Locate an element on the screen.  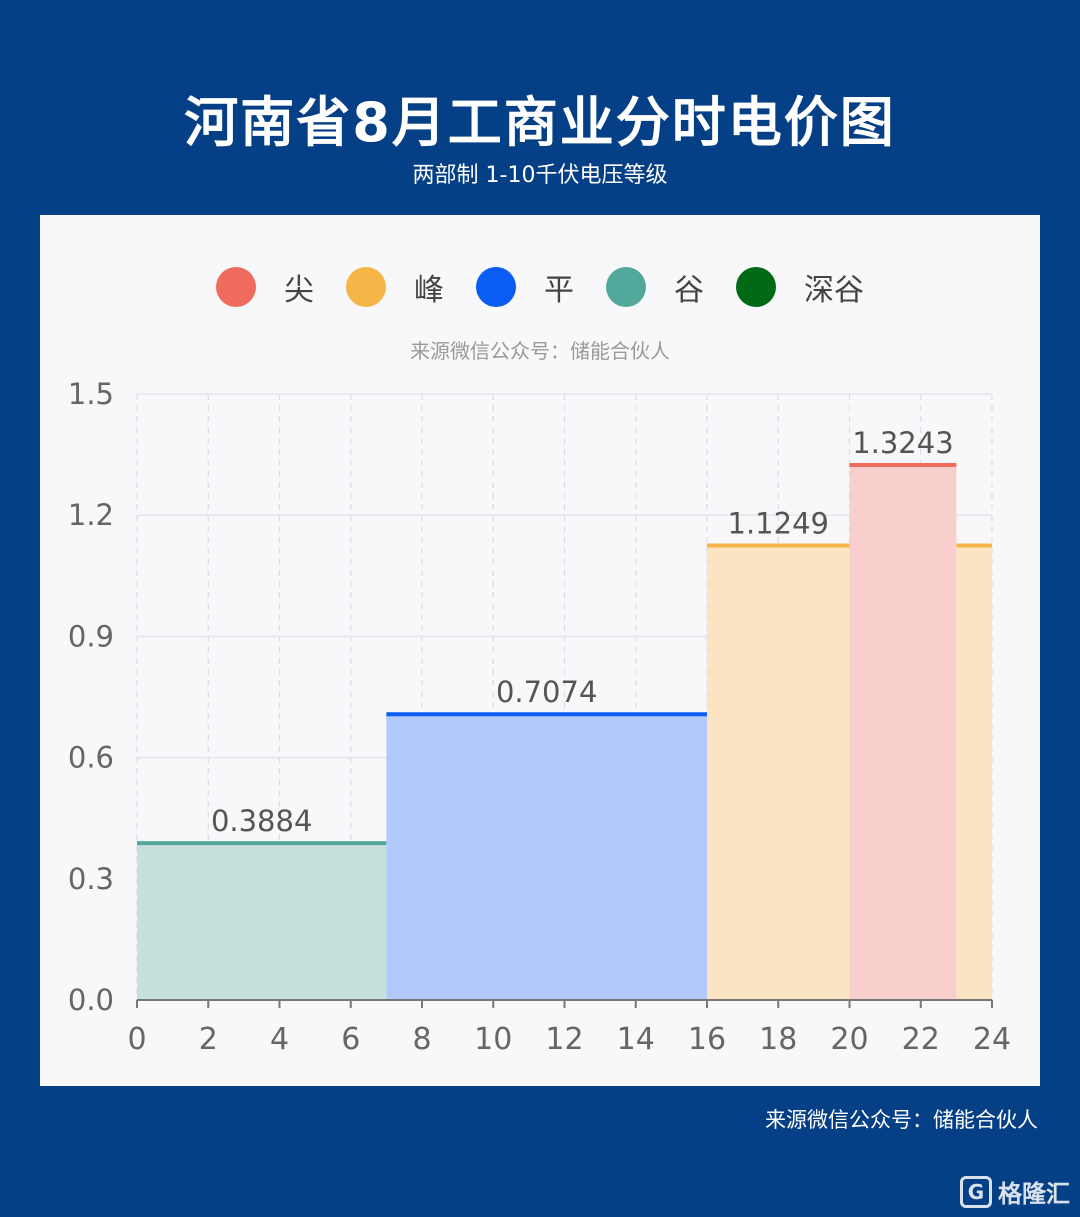
footer-source-note: 来源微信公众号：储能合伙人 is located at coordinates (901, 1120).